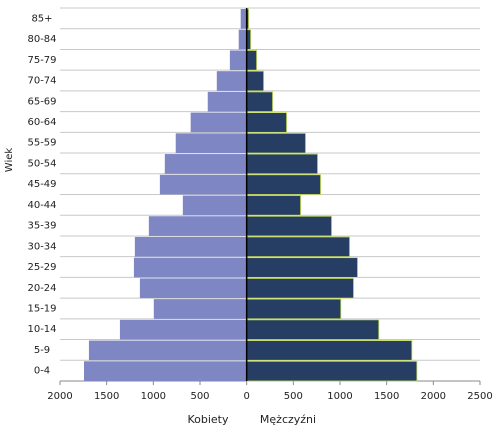  What do you see at coordinates (41, 184) in the screenshot?
I see `y-tick-label: 45-49` at bounding box center [41, 184].